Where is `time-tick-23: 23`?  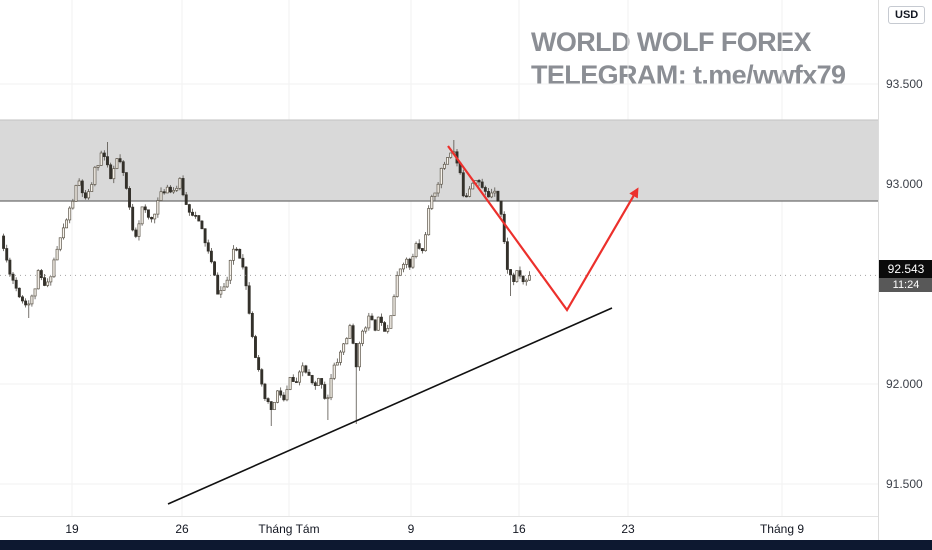
time-tick-23: 23 is located at coordinates (628, 529).